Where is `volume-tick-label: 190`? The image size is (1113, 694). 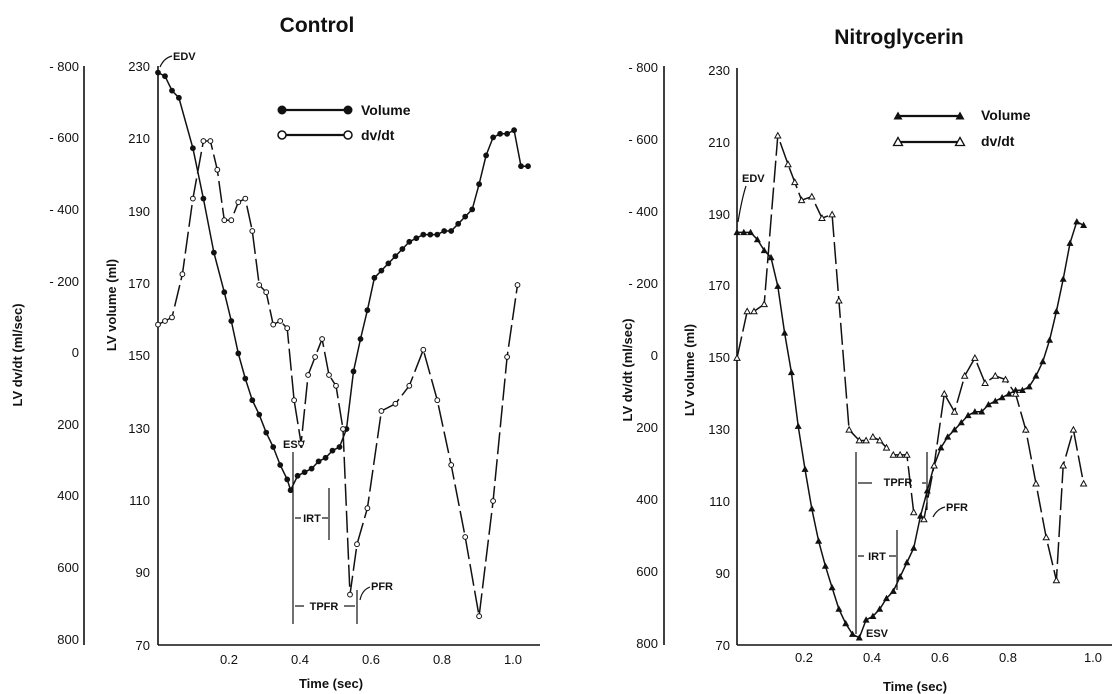
volume-tick-label: 190 is located at coordinates (719, 214).